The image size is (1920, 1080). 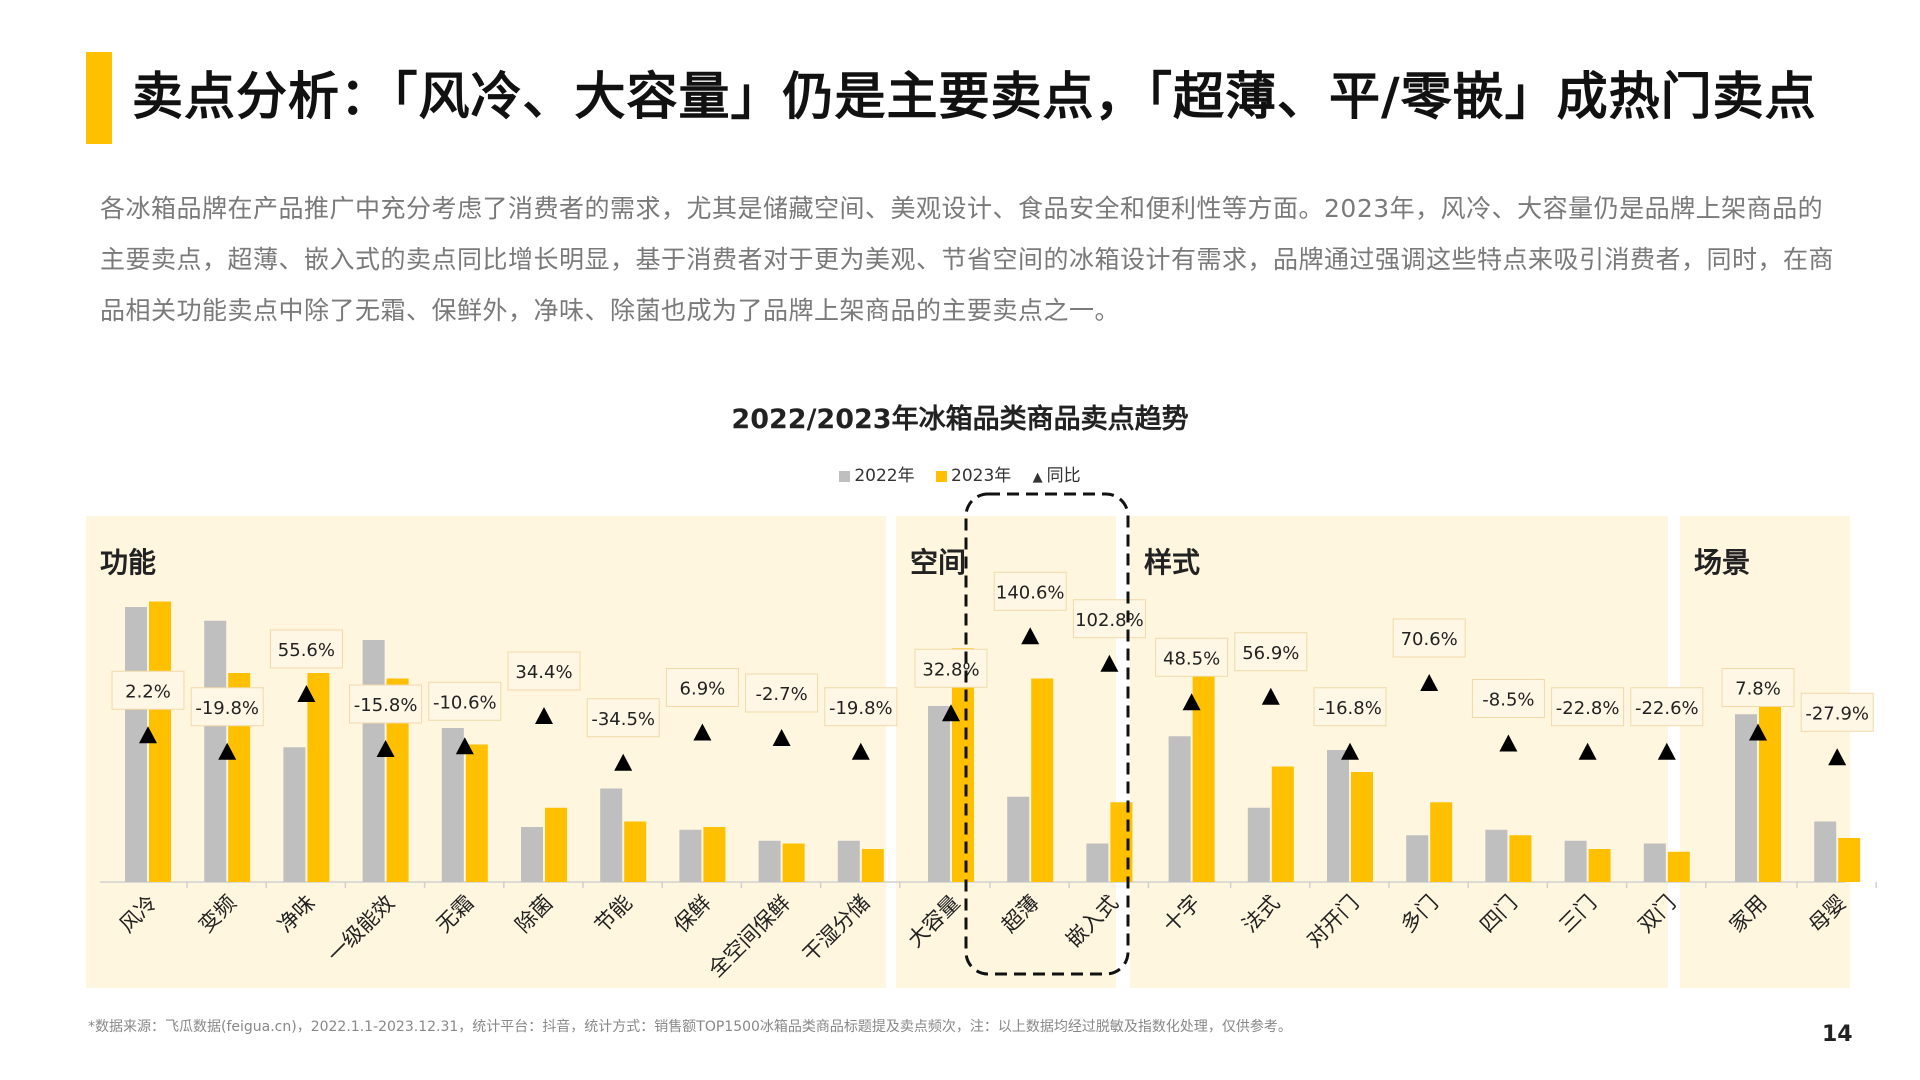 I want to click on yoy-data-label: 102.8%, so click(x=1109, y=620).